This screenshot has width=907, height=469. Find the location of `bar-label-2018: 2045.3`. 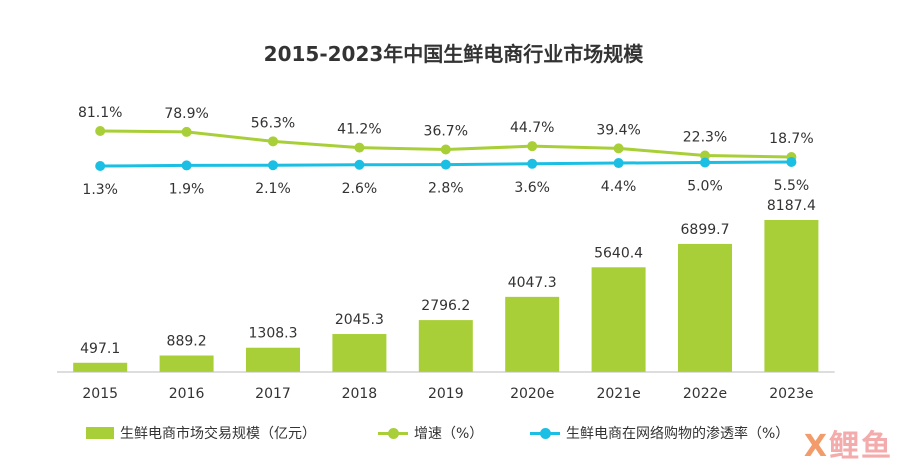

bar-label-2018: 2045.3 is located at coordinates (359, 320).